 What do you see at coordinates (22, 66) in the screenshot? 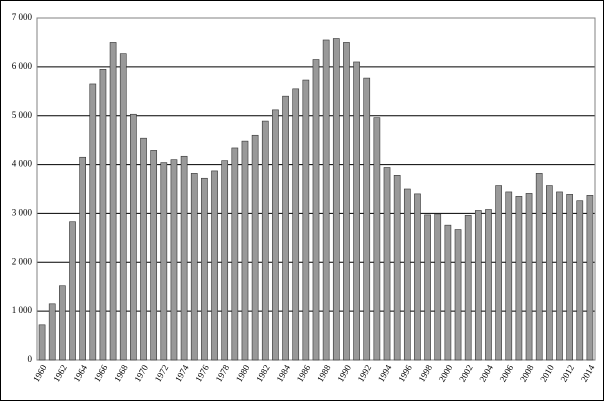
I see `y-tick-label: 6 000` at bounding box center [22, 66].